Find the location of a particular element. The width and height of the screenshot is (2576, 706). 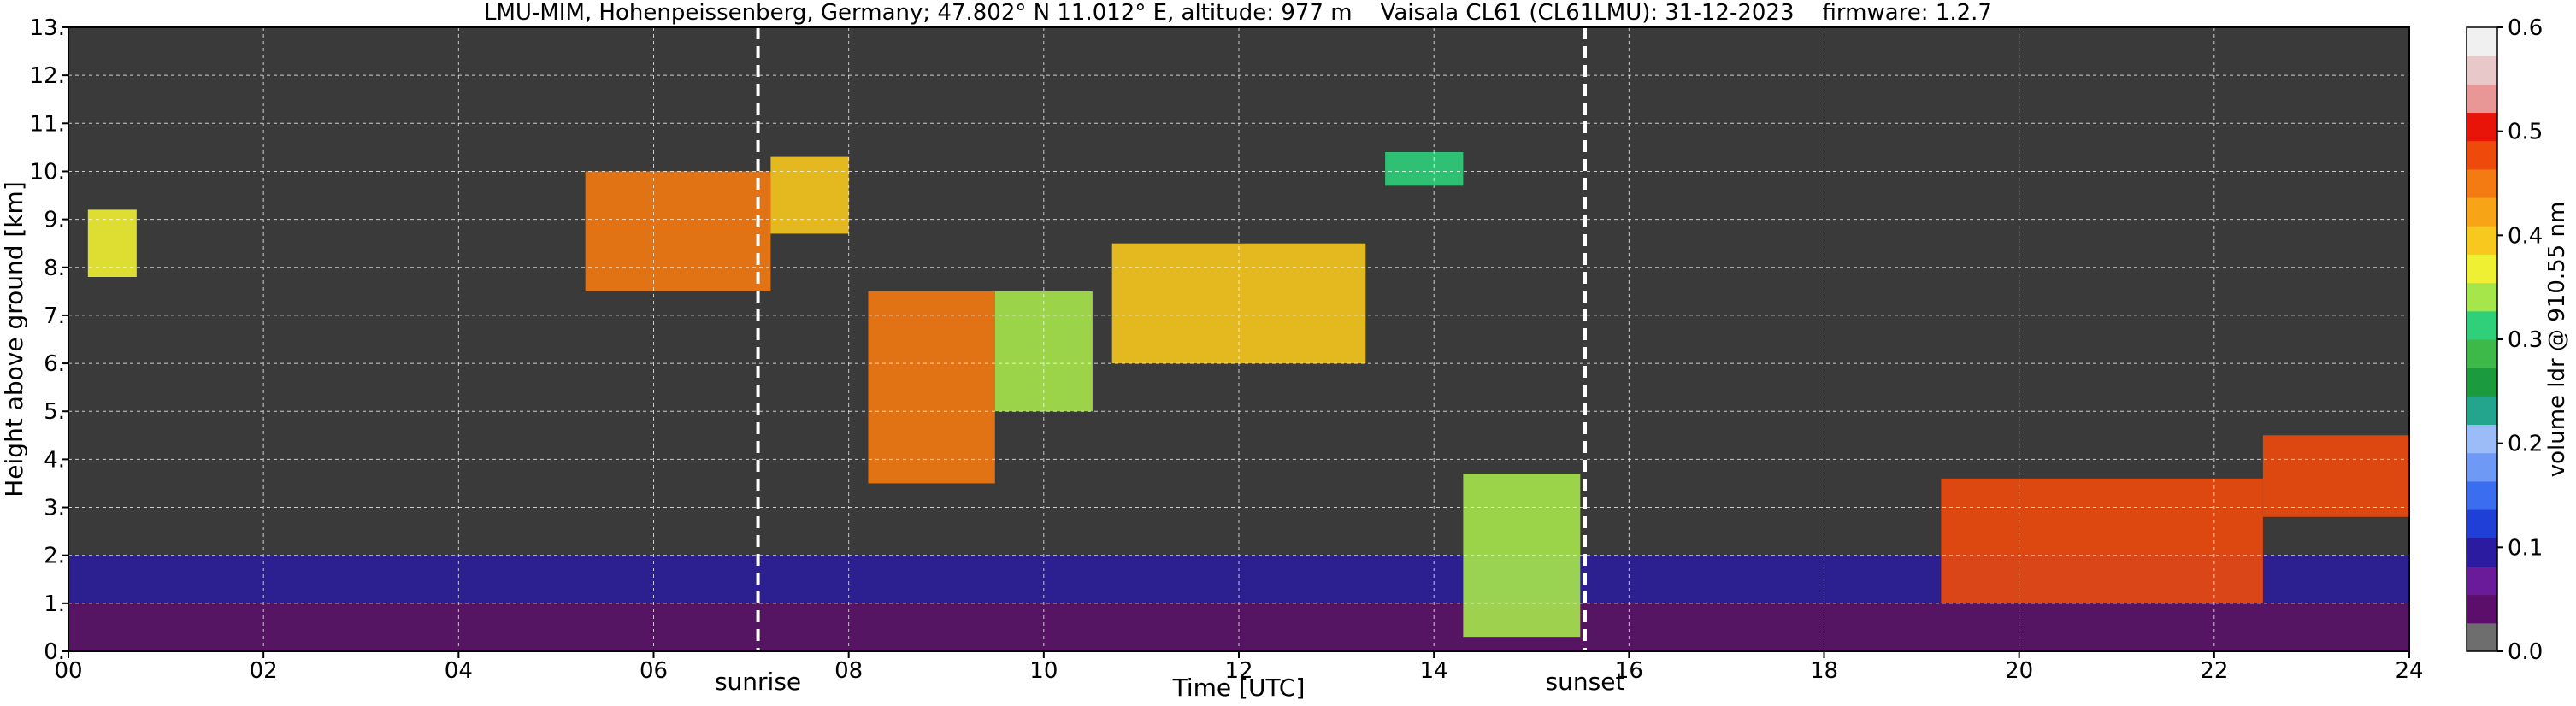

colorbar-tick-label: 0.3 is located at coordinates (2525, 340).